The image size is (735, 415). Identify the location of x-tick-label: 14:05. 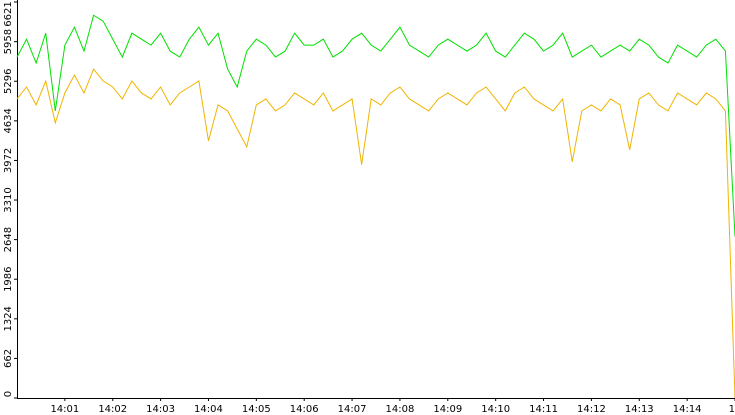
(256, 409).